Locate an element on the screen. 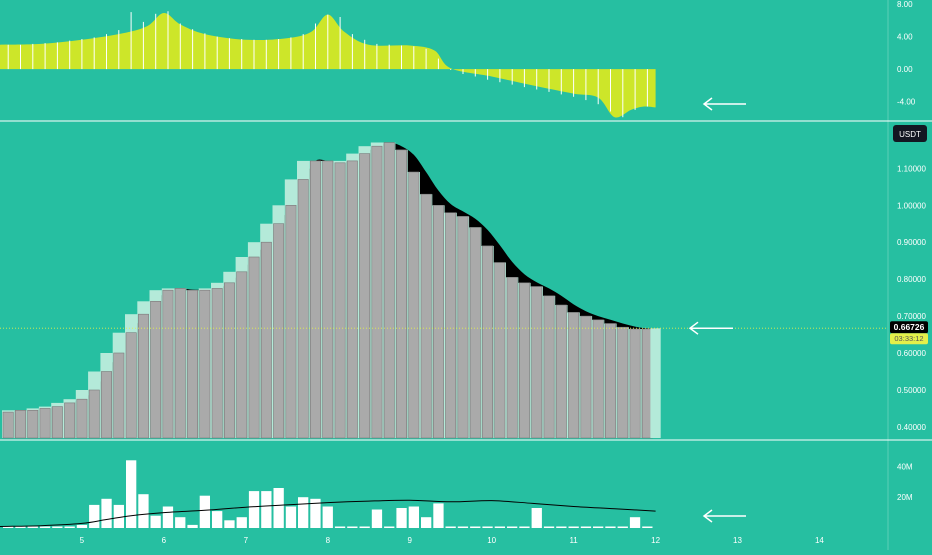 The height and width of the screenshot is (555, 932). currency-badge is located at coordinates (910, 133).